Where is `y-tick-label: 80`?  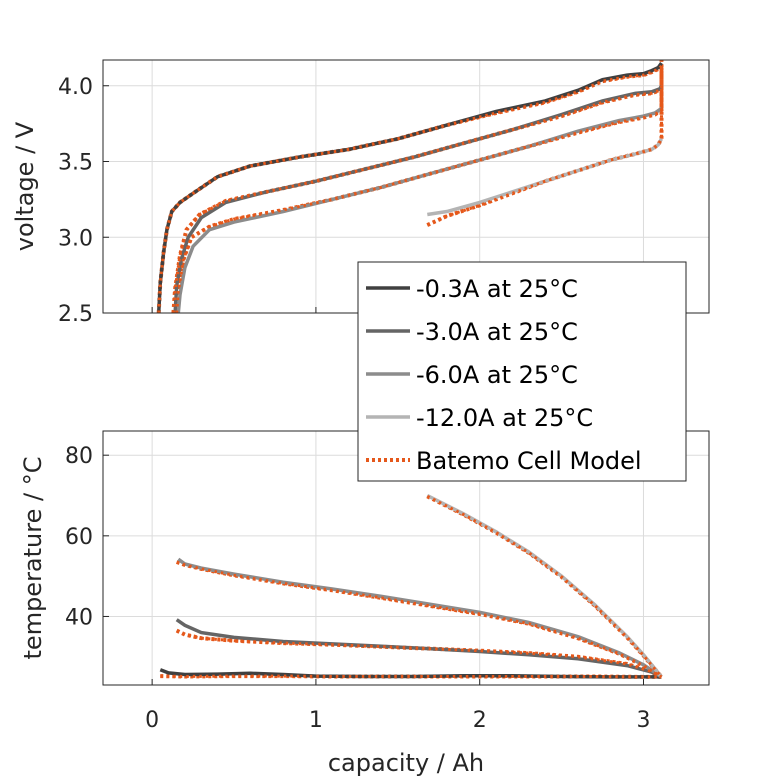 y-tick-label: 80 is located at coordinates (79, 456).